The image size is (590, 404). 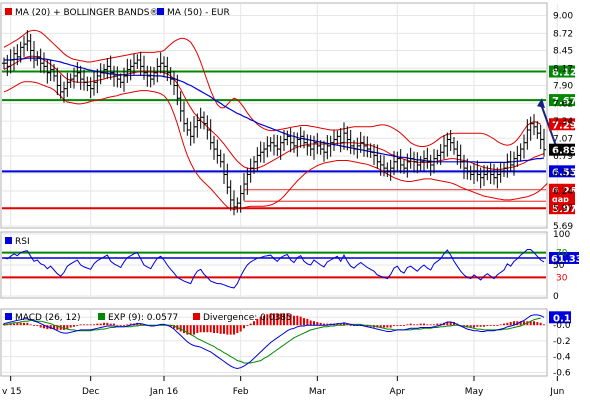 What do you see at coordinates (563, 157) in the screenshot?
I see `price-y-tick-label: 6.79` at bounding box center [563, 157].